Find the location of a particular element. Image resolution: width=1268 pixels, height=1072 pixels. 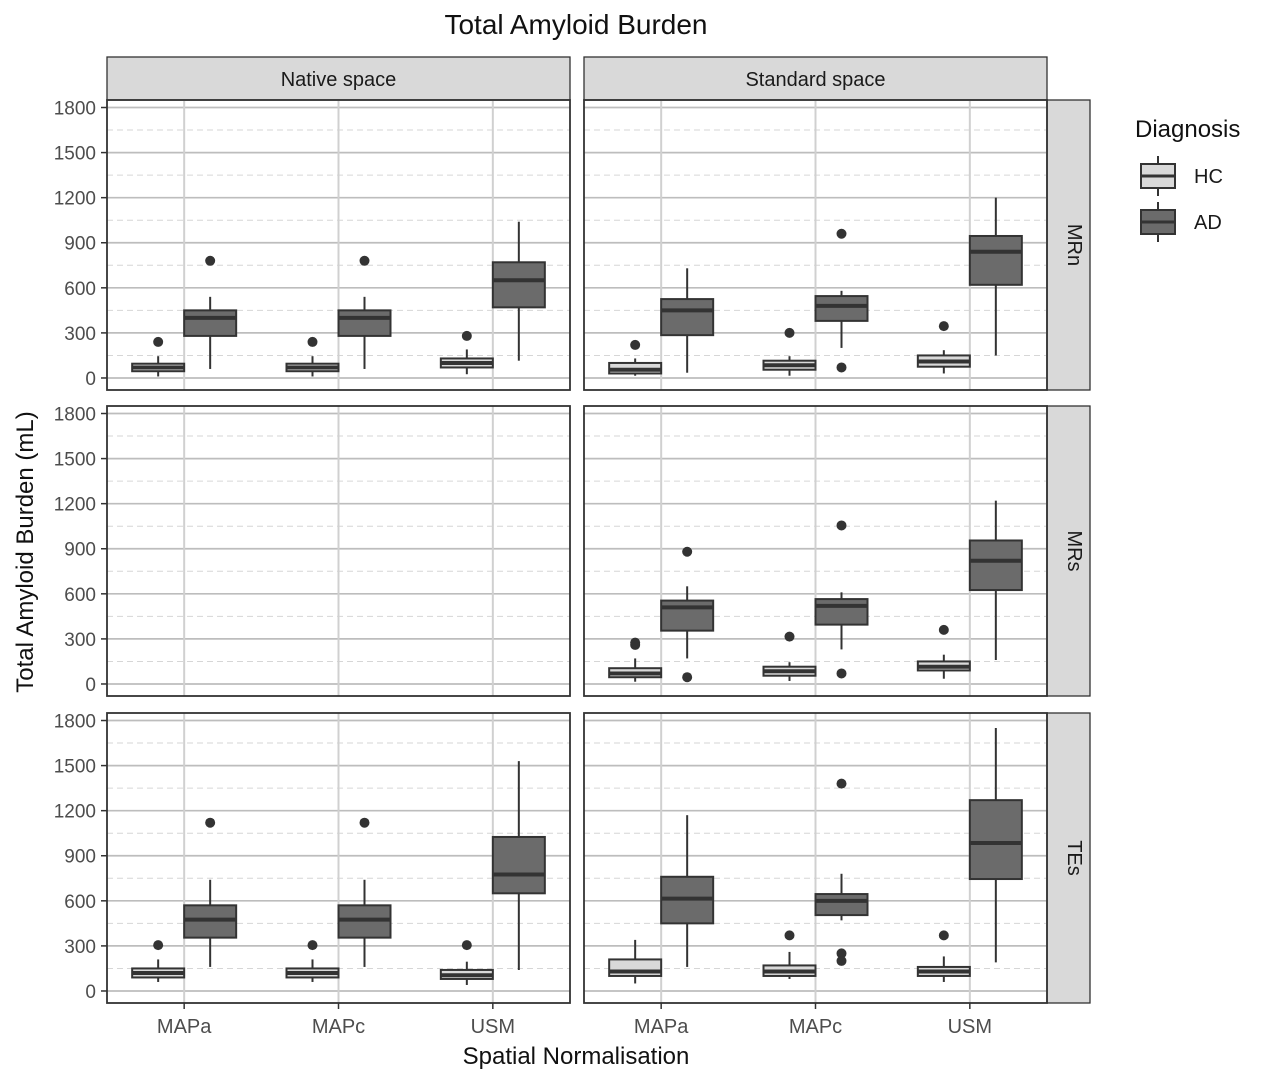

x-axis-title: Spatial Normalisation is located at coordinates (576, 1056).